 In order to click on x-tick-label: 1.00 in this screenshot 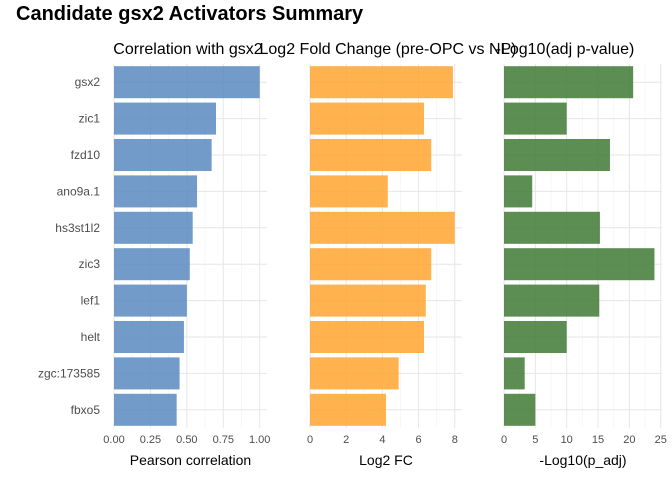, I will do `click(259, 440)`.